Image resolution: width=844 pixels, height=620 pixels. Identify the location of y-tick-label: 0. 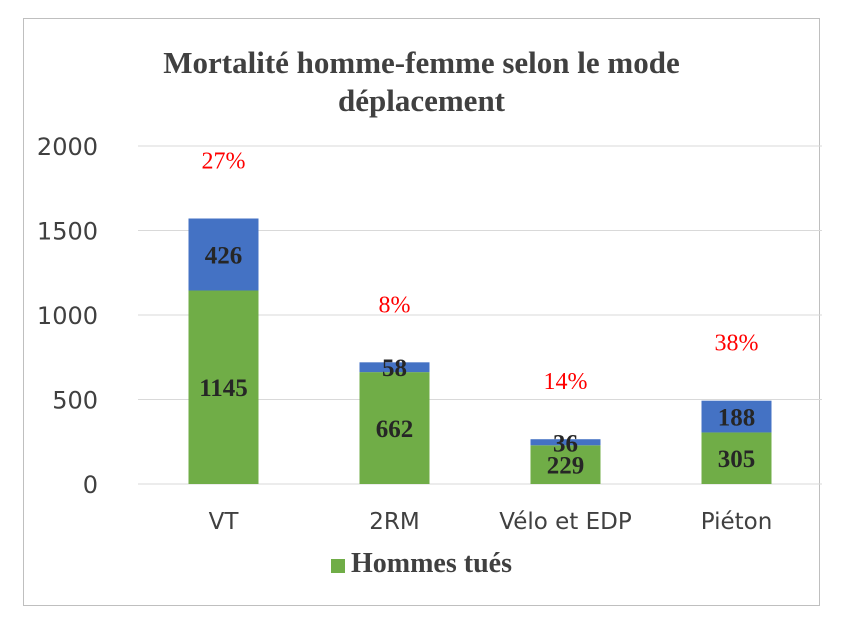
(90, 485).